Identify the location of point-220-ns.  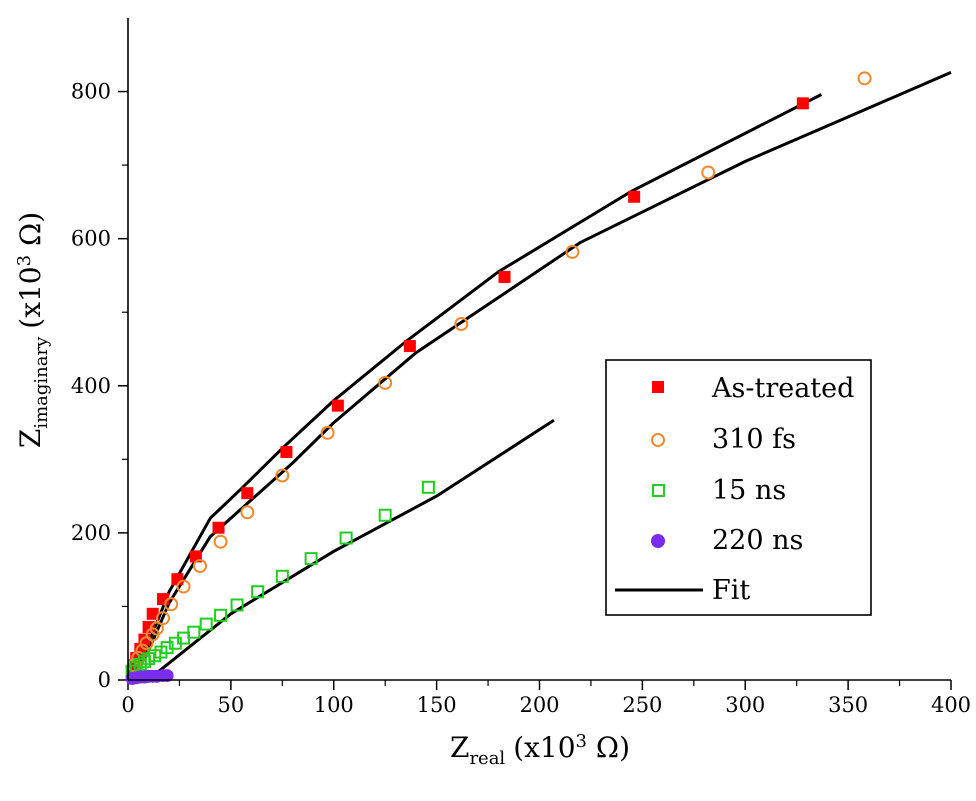
(167, 676).